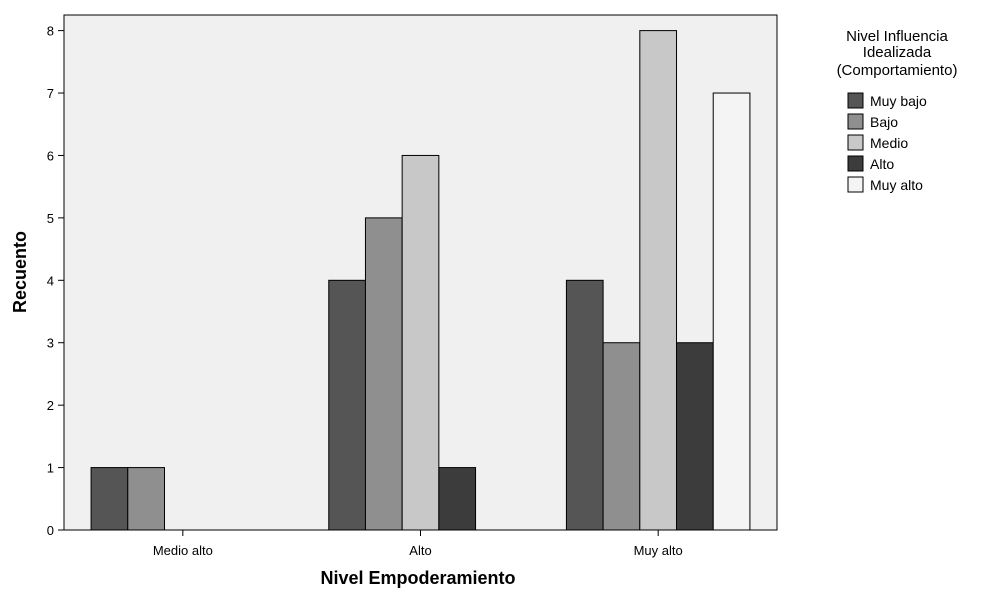 This screenshot has width=986, height=590. I want to click on legend-label: Medio, so click(889, 143).